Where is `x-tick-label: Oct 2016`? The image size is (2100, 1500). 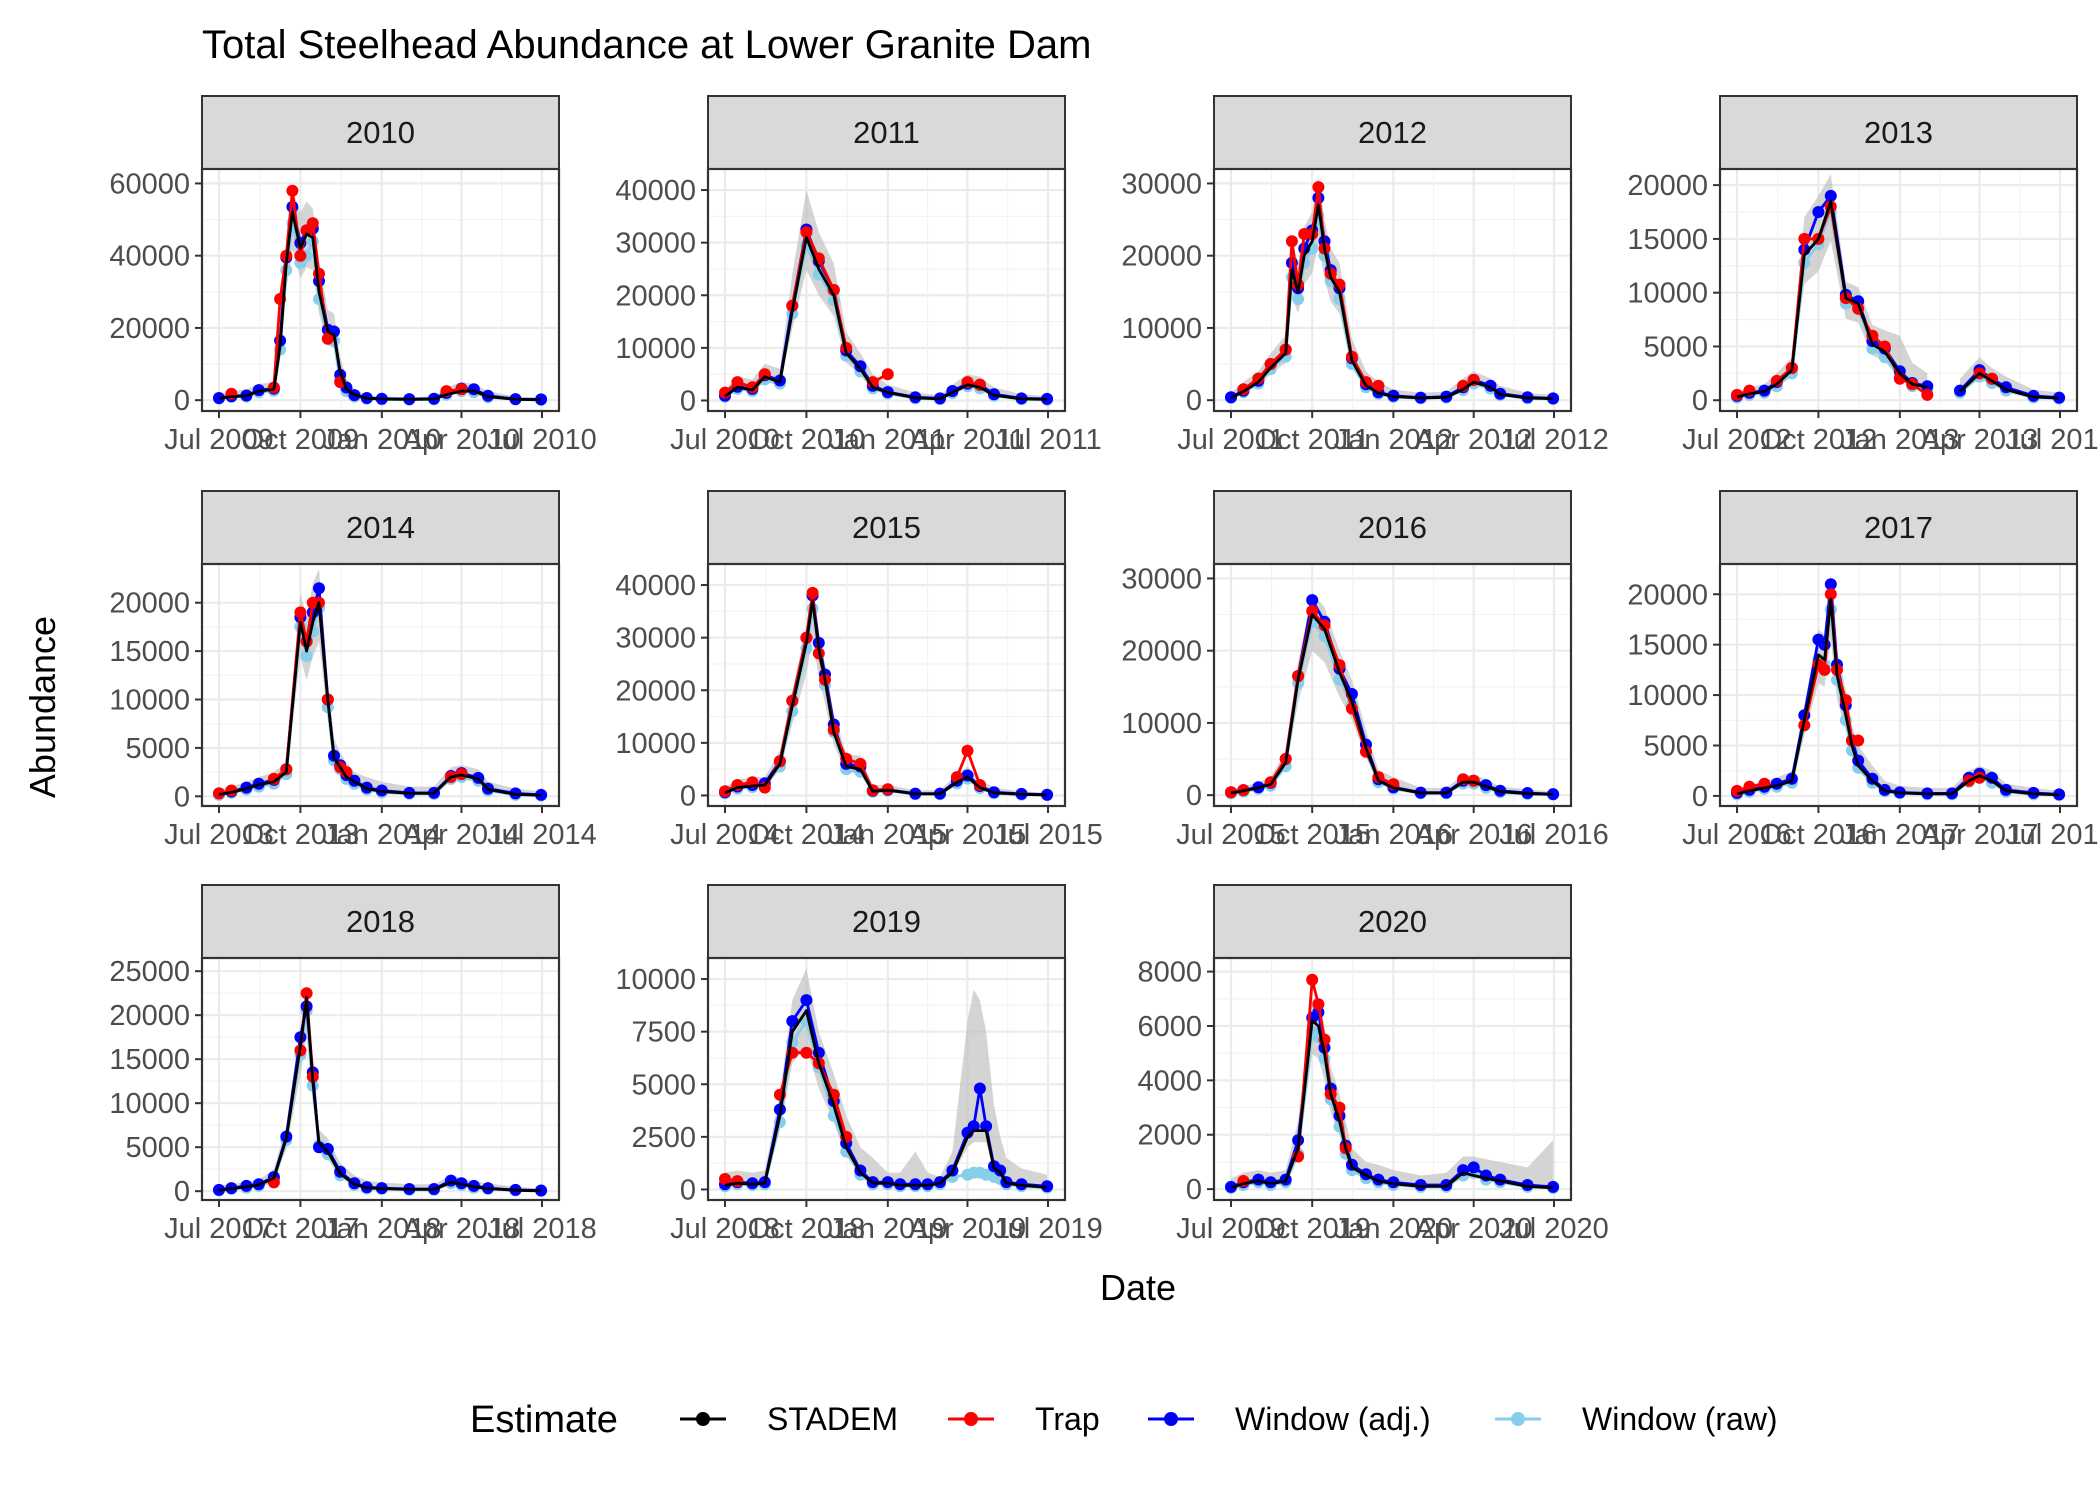
x-tick-label: Oct 2016 is located at coordinates (1819, 835).